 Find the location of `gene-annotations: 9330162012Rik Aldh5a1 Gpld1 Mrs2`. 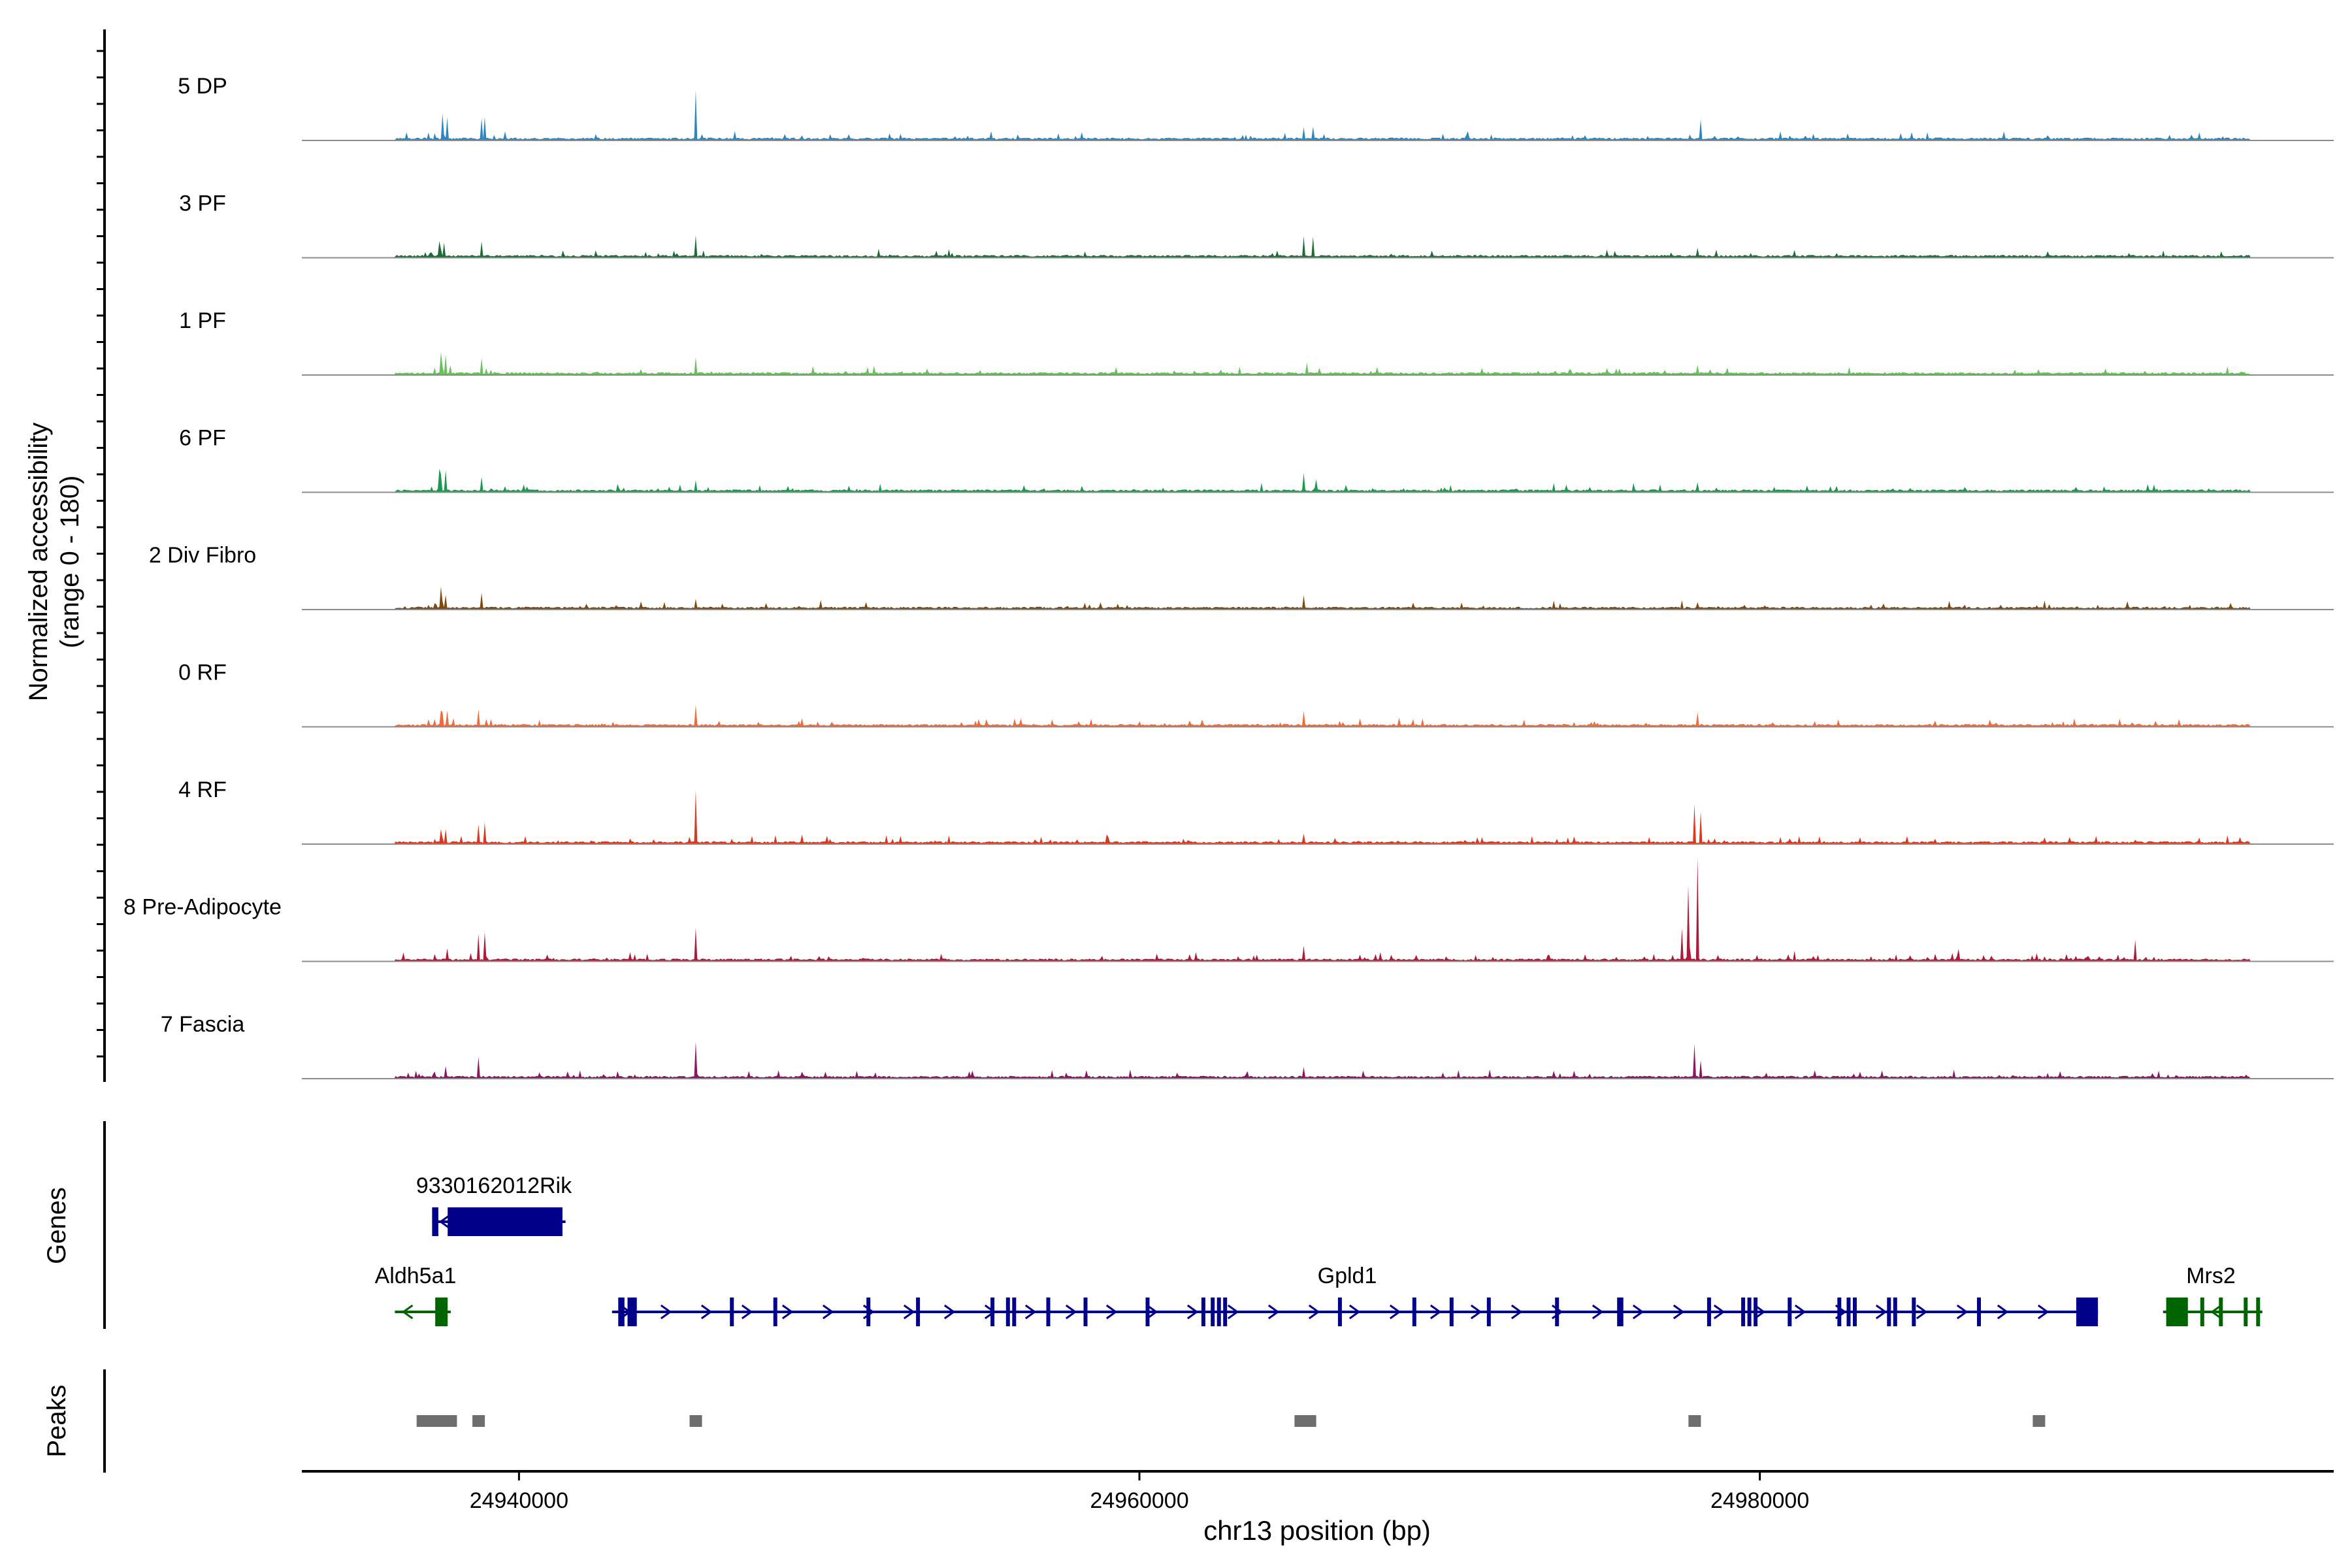

gene-annotations: 9330162012Rik Aldh5a1 Gpld1 Mrs2 is located at coordinates (1318, 1249).